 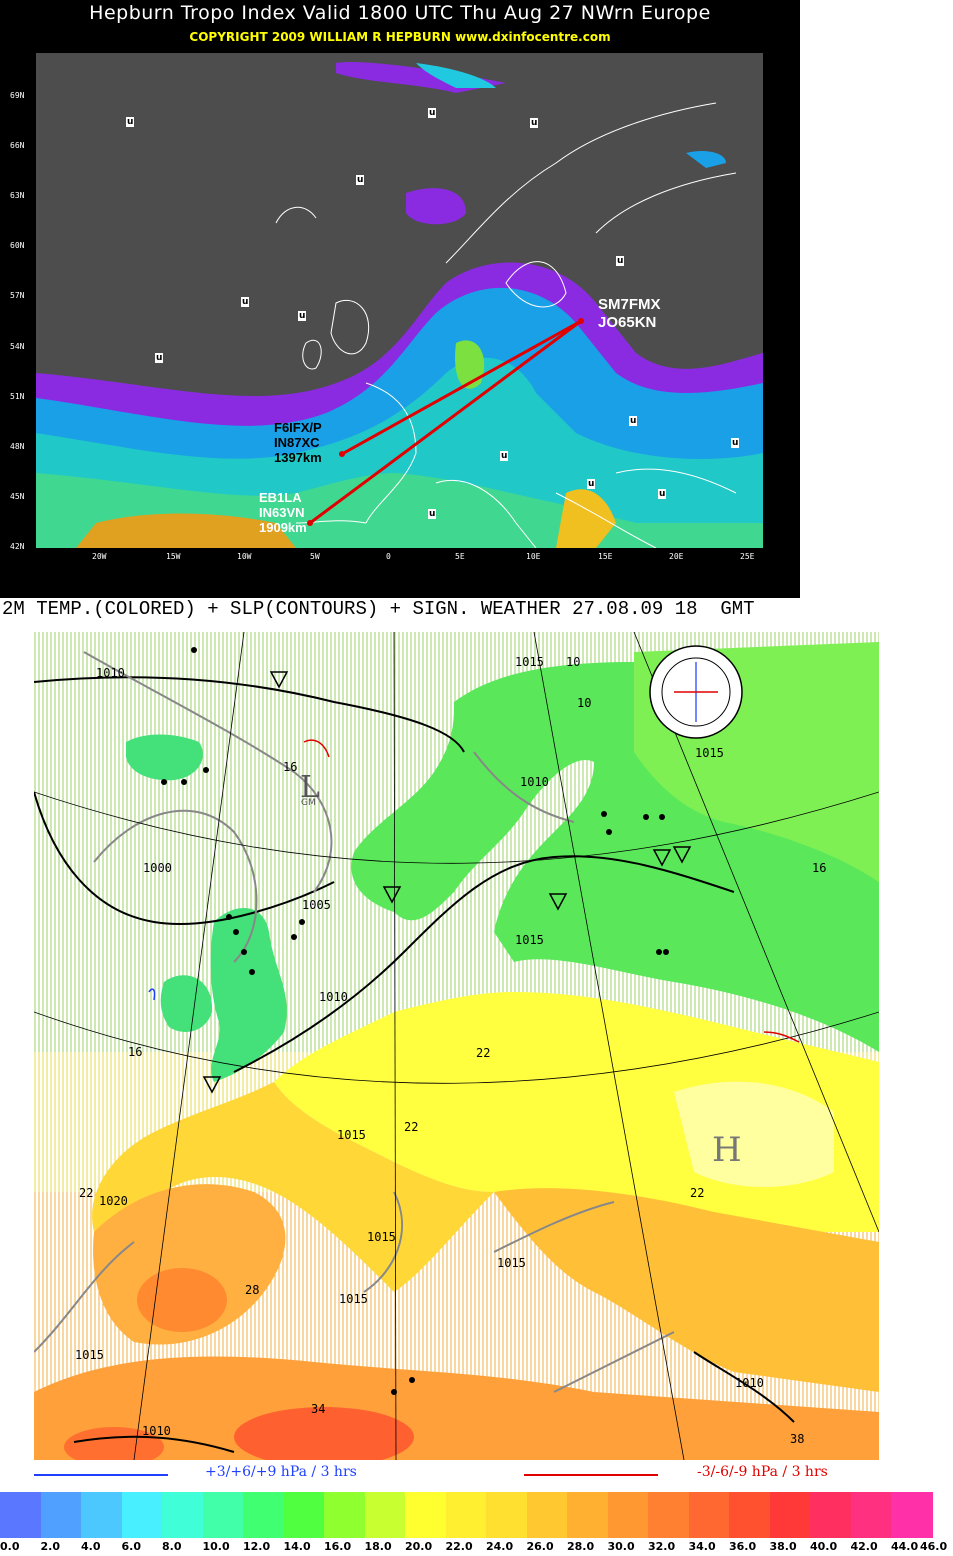 What do you see at coordinates (280, 497) in the screenshot?
I see `station-call: EB1LA` at bounding box center [280, 497].